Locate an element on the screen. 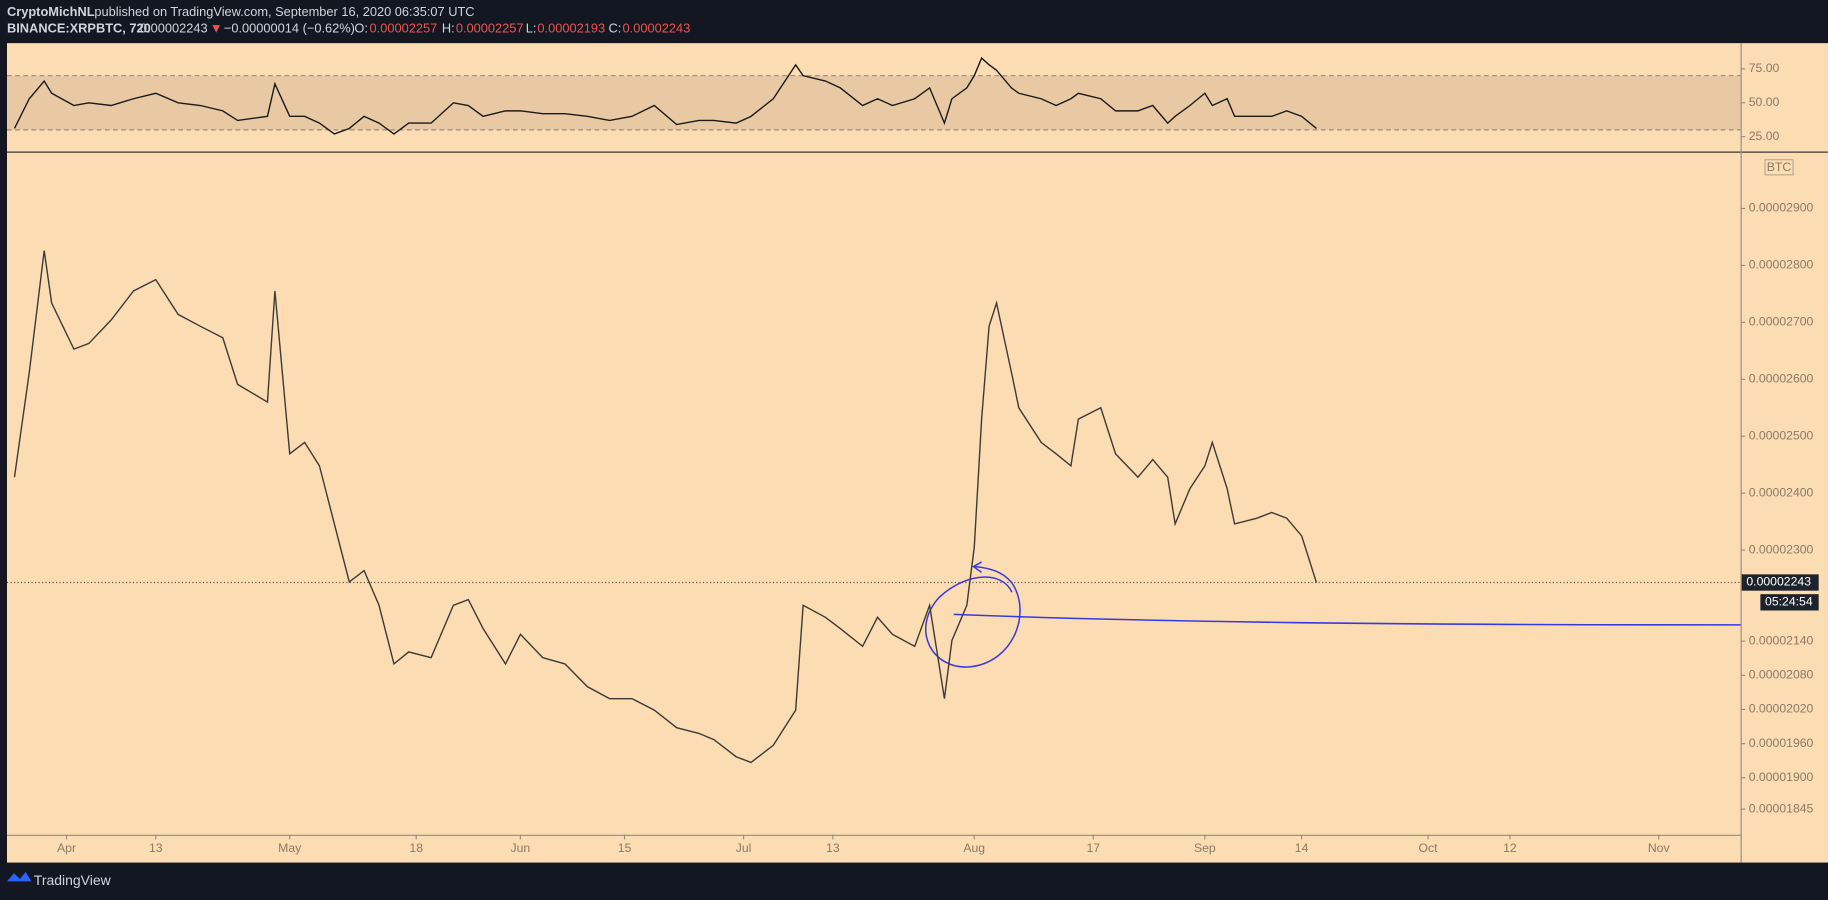 This screenshot has width=1828, height=900. high-label: H: is located at coordinates (448, 28).